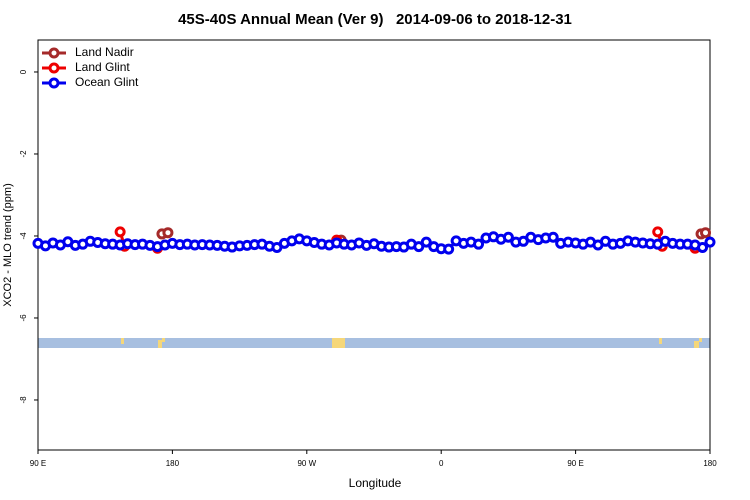  I want to click on y-tick-label: -8, so click(23, 400).